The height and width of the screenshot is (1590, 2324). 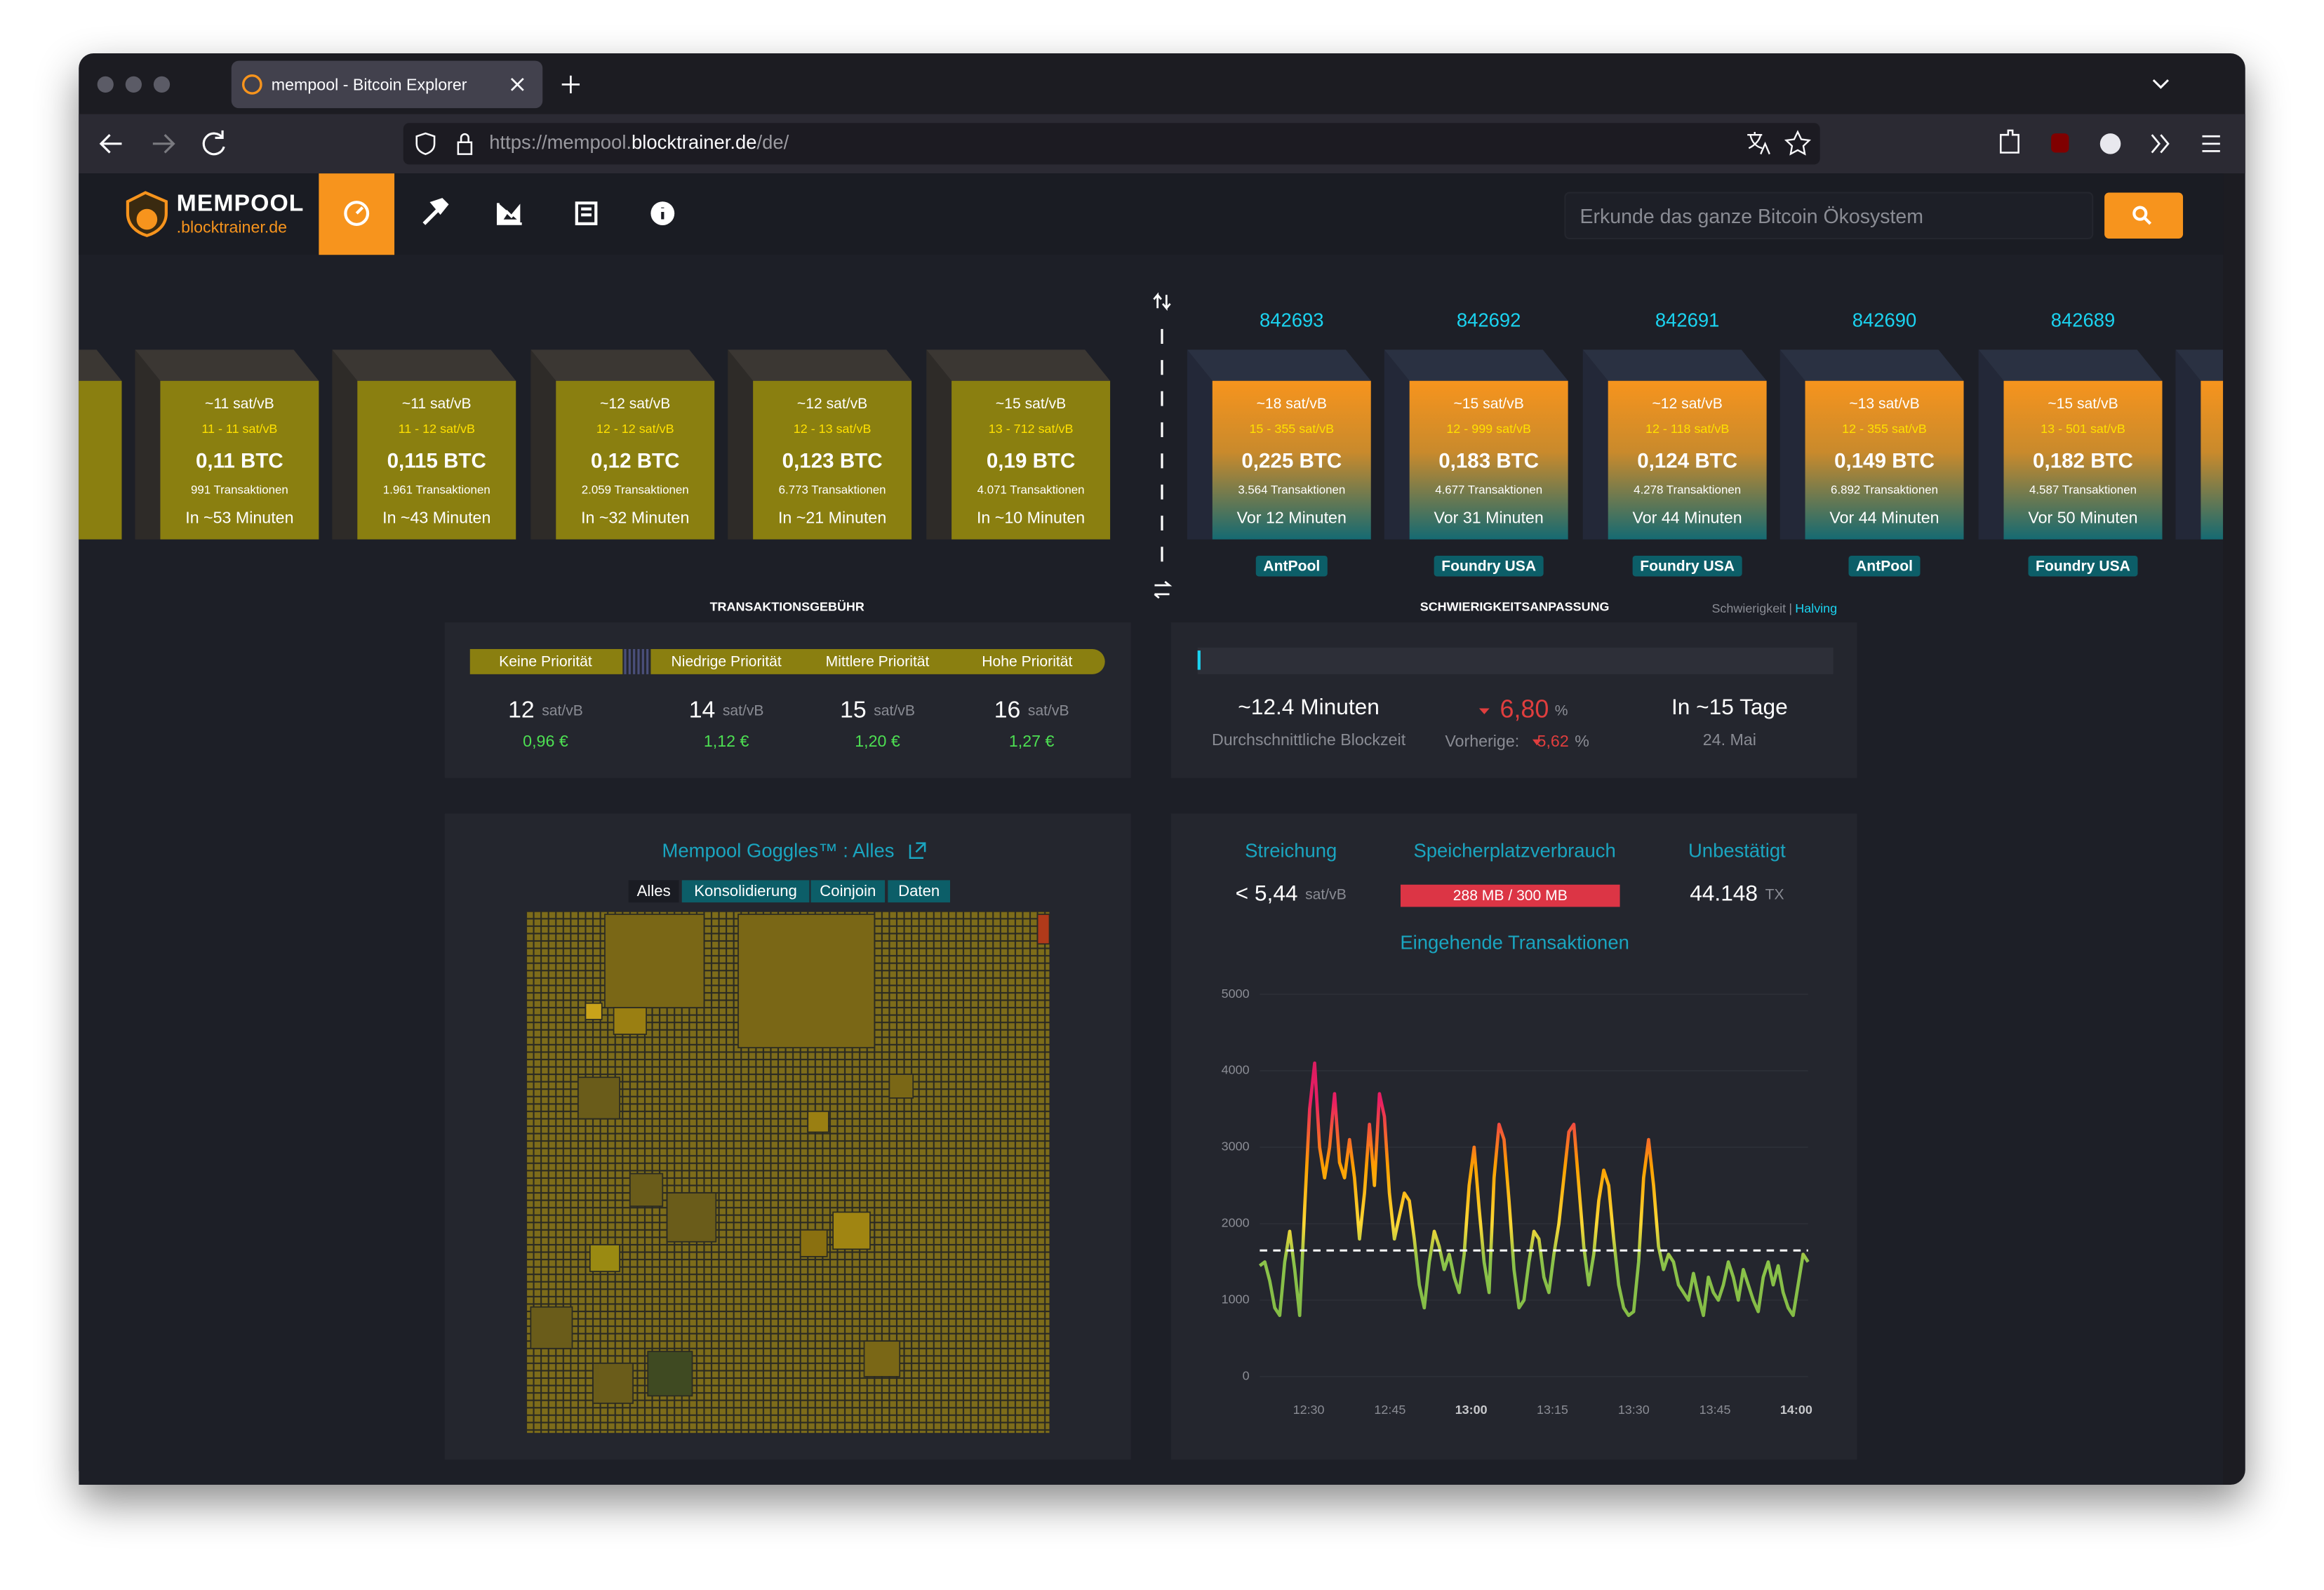 I want to click on difficulty-progress-fill, so click(x=1199, y=660).